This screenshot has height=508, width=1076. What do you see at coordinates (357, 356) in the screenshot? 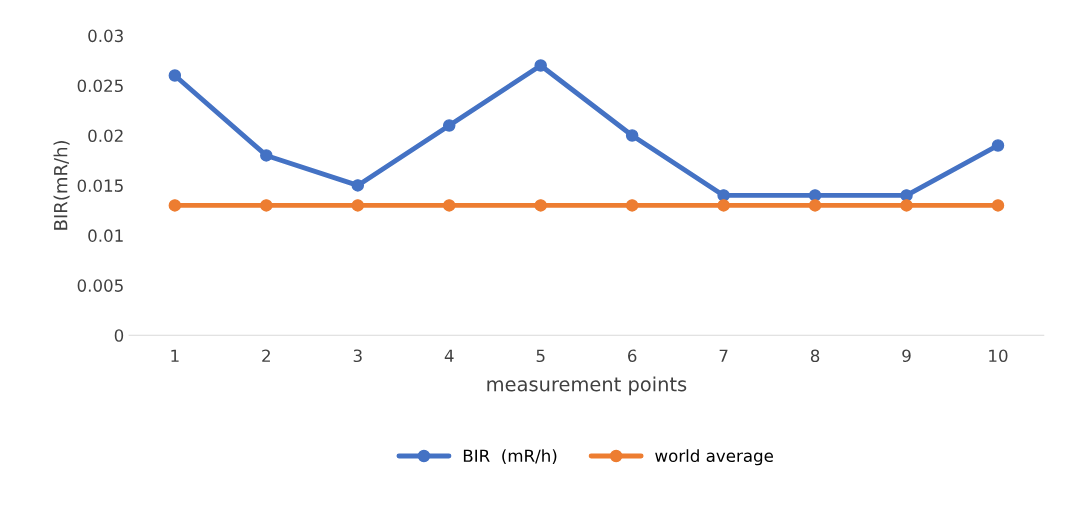
I see `x-tick-label: 3` at bounding box center [357, 356].